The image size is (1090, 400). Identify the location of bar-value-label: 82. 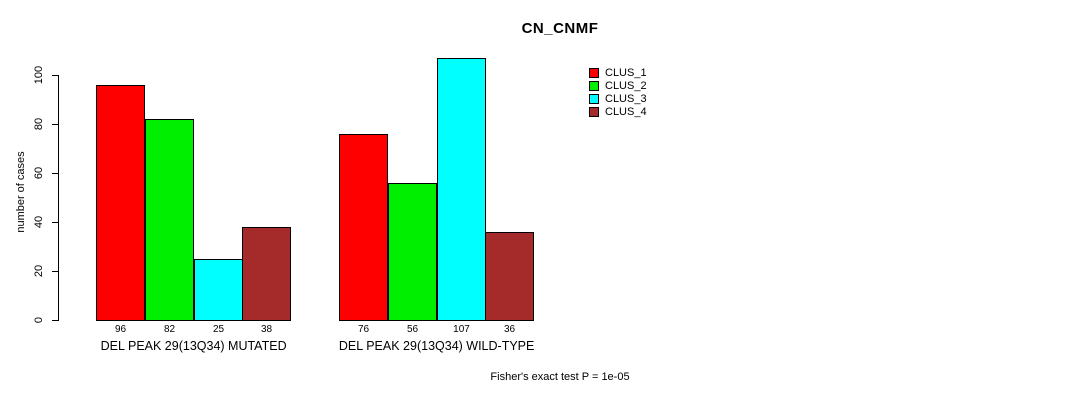
(169, 329).